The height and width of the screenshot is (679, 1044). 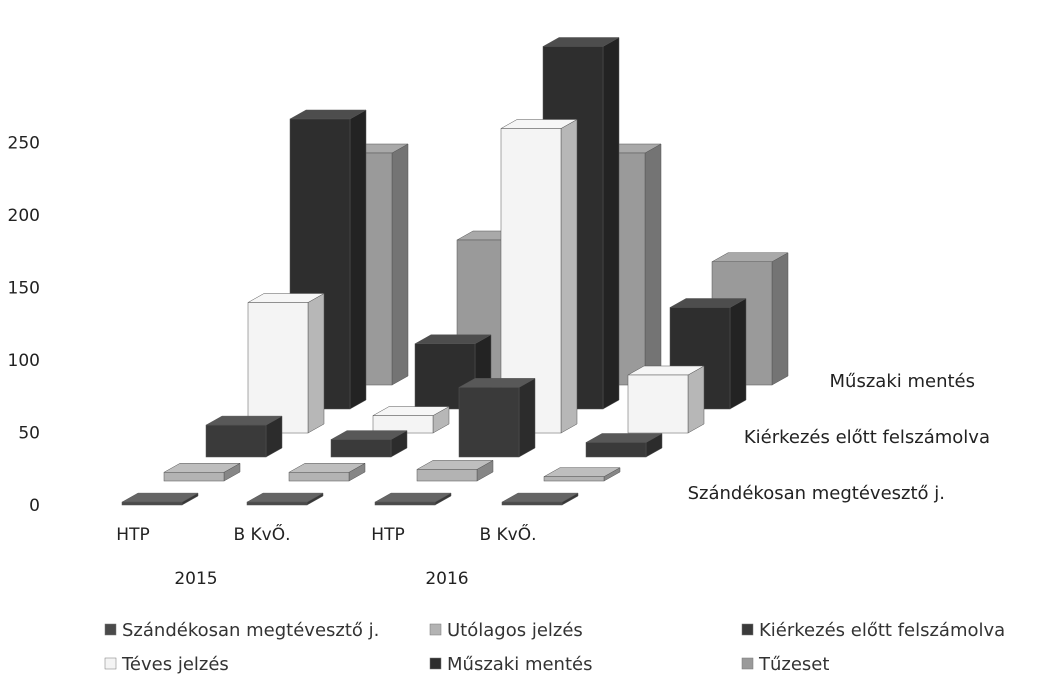 I want to click on depth-axis-label: Szándékosan megtévesztő j., so click(x=816, y=493).